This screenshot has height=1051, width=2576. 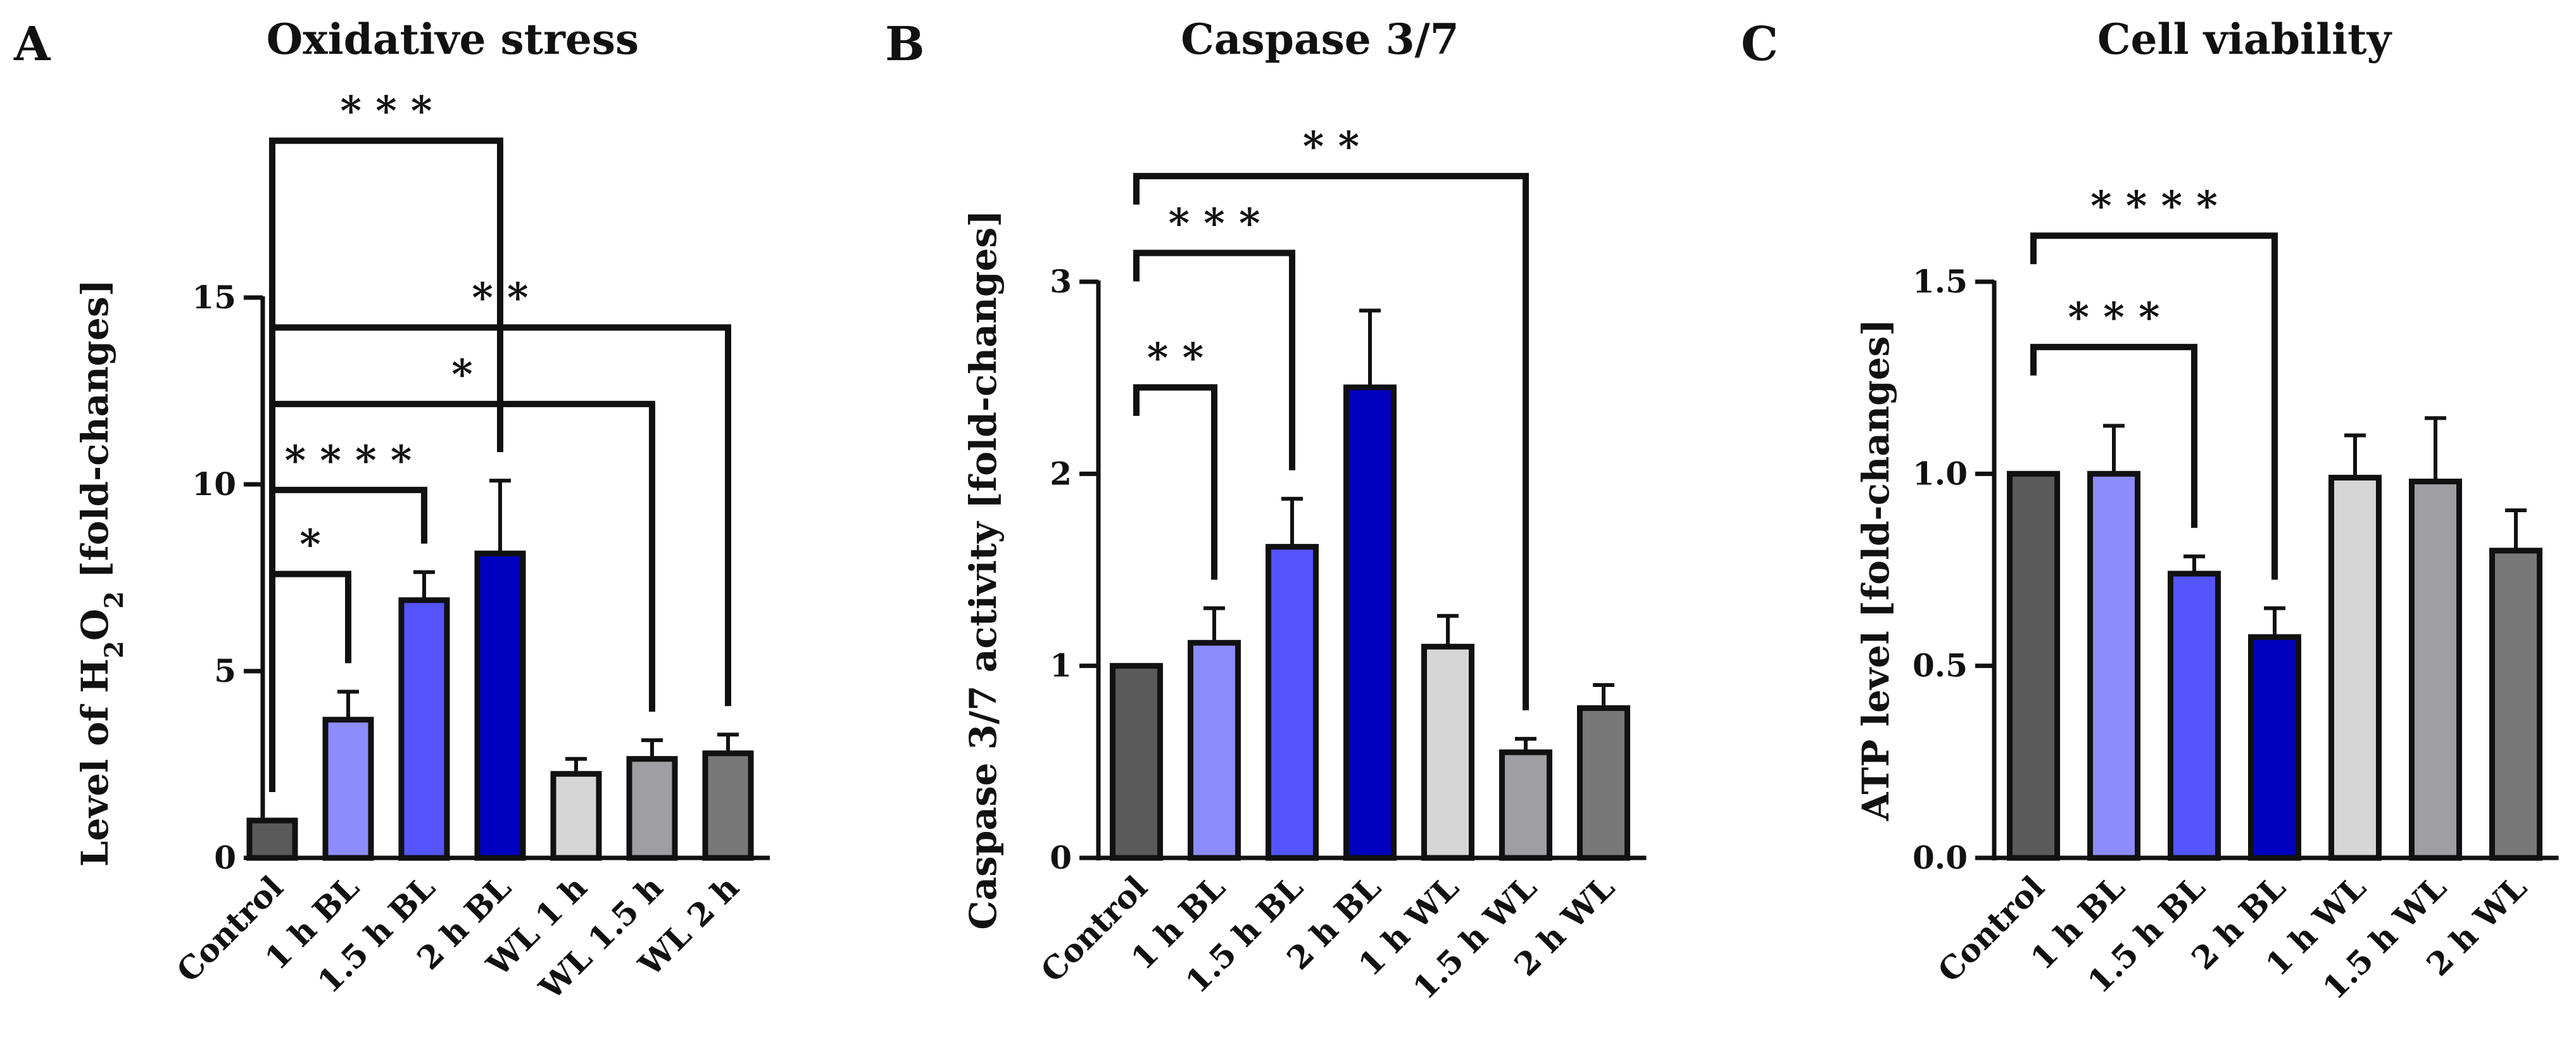 I want to click on panel-letter: A, so click(x=32, y=44).